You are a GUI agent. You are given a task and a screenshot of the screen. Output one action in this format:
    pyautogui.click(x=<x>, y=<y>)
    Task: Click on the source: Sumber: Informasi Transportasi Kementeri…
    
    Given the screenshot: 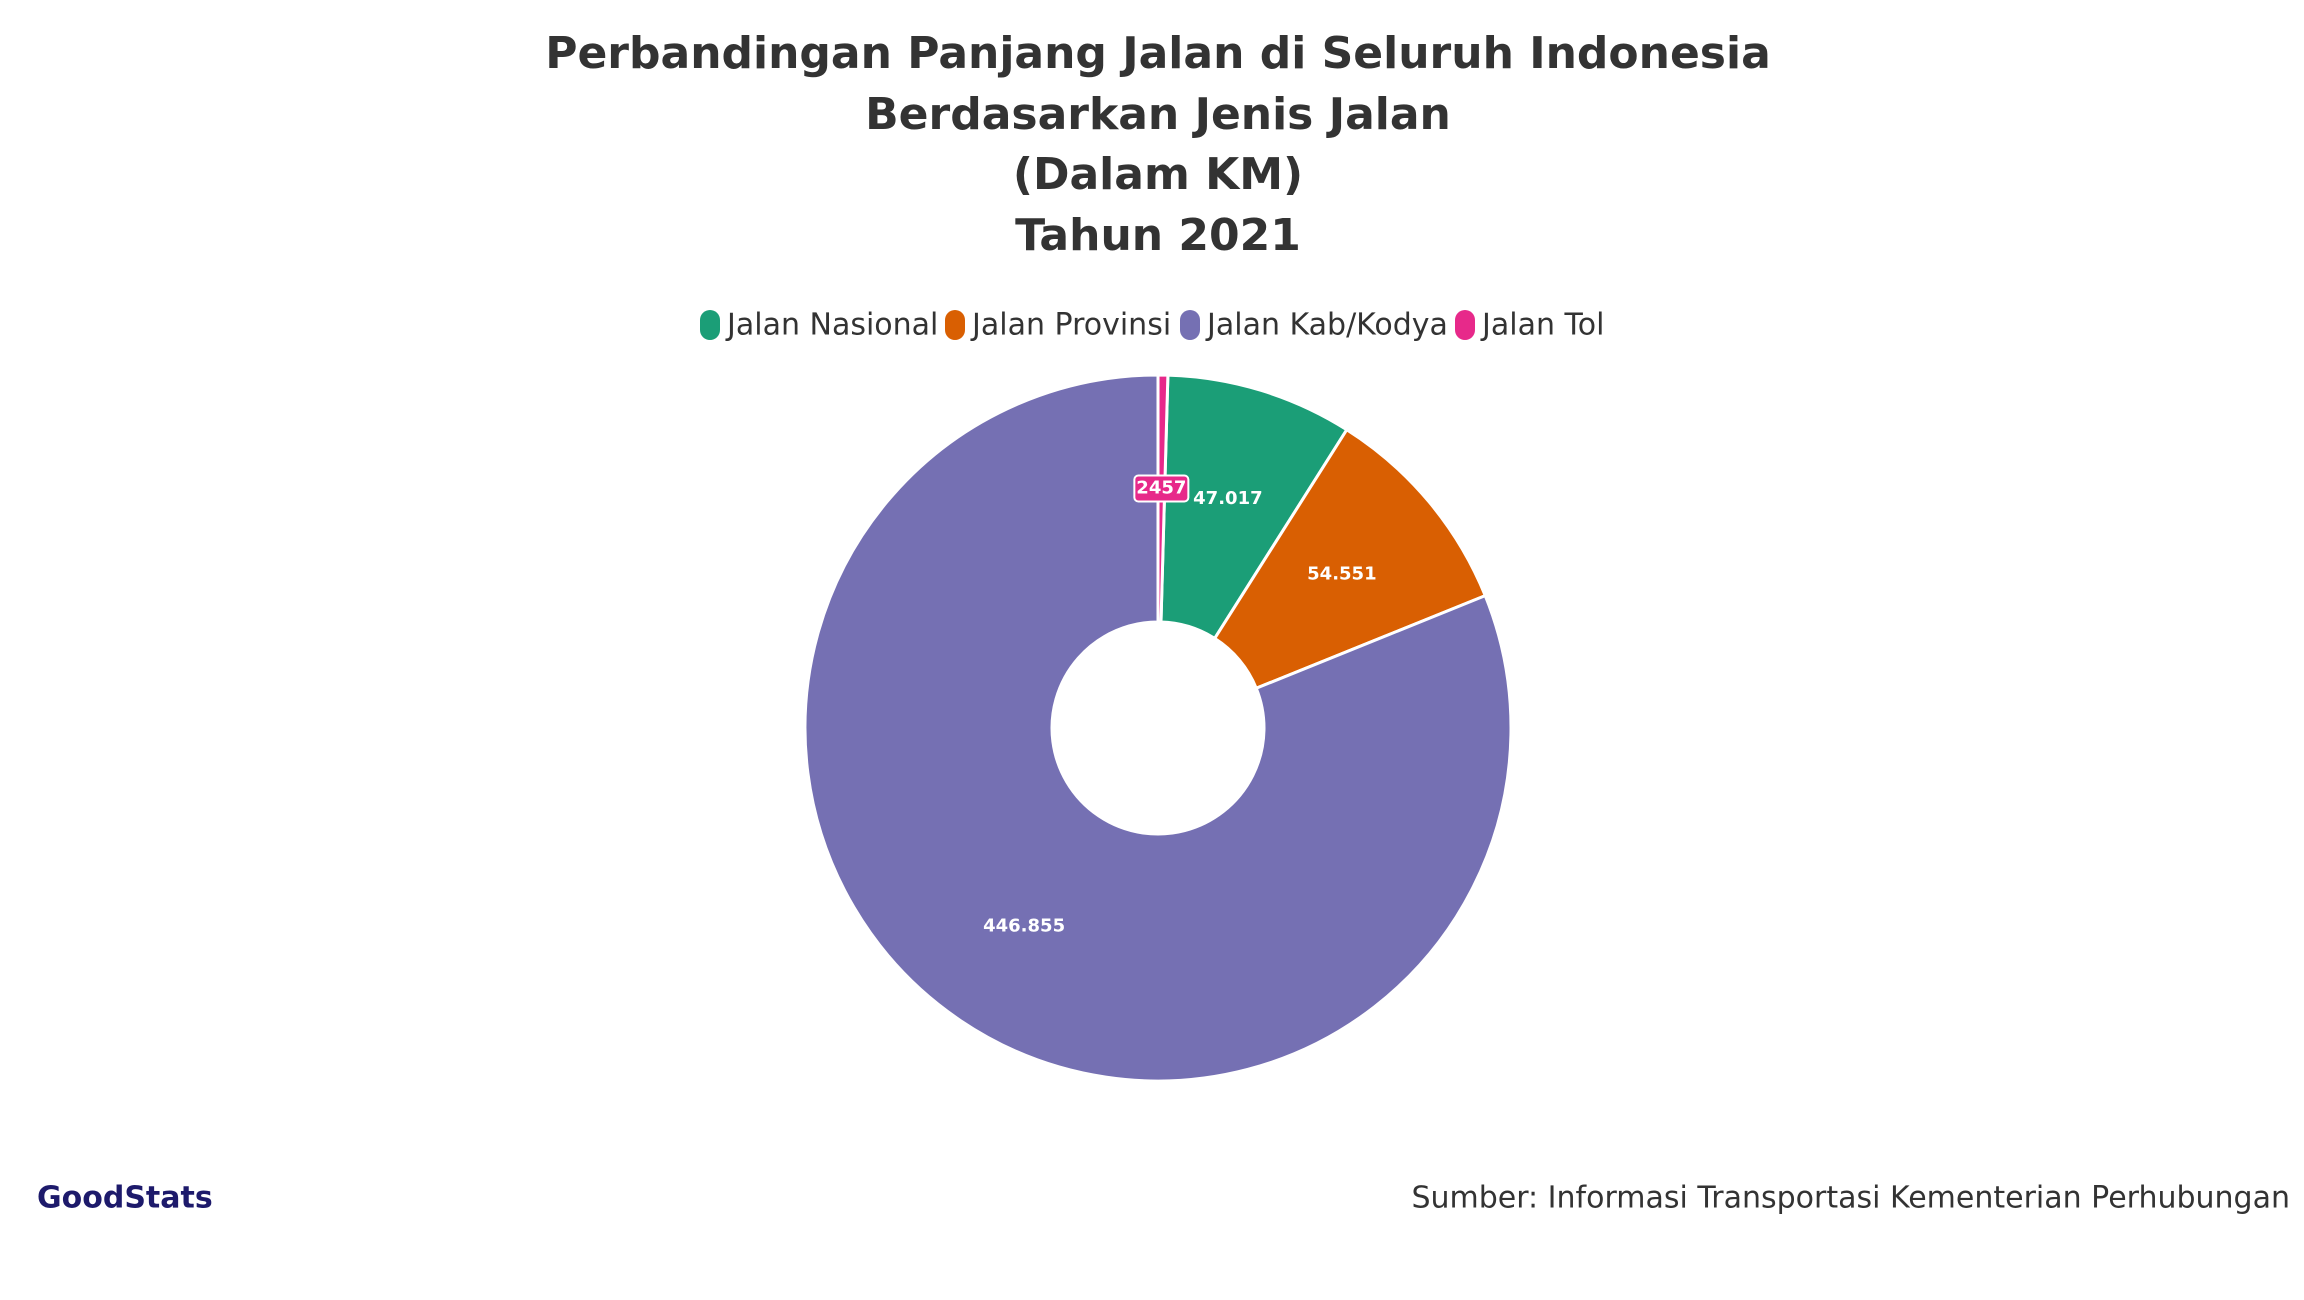 What is the action you would take?
    pyautogui.click(x=1850, y=1198)
    